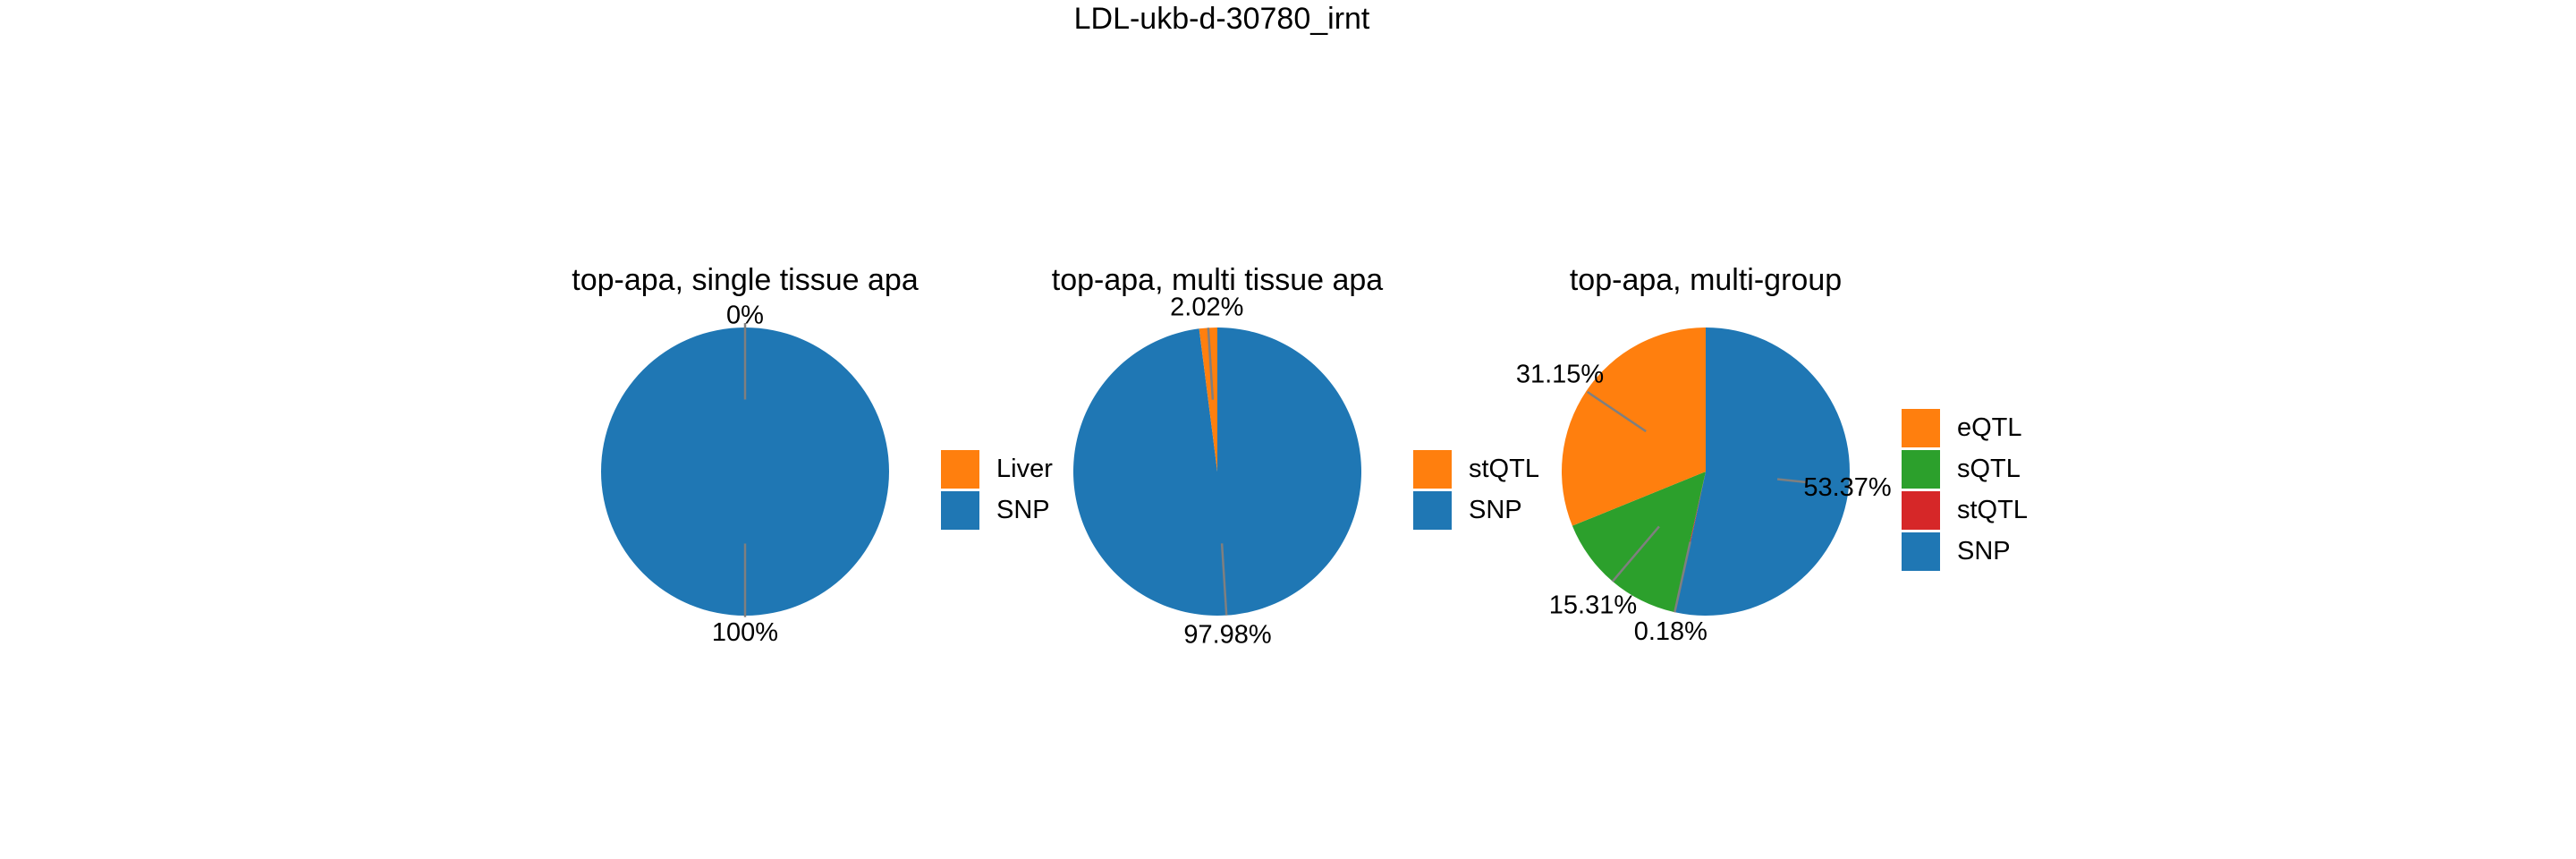 The height and width of the screenshot is (859, 2576). I want to click on legend-multi-group: eQTL sQTL stQTL SNP, so click(1965, 491).